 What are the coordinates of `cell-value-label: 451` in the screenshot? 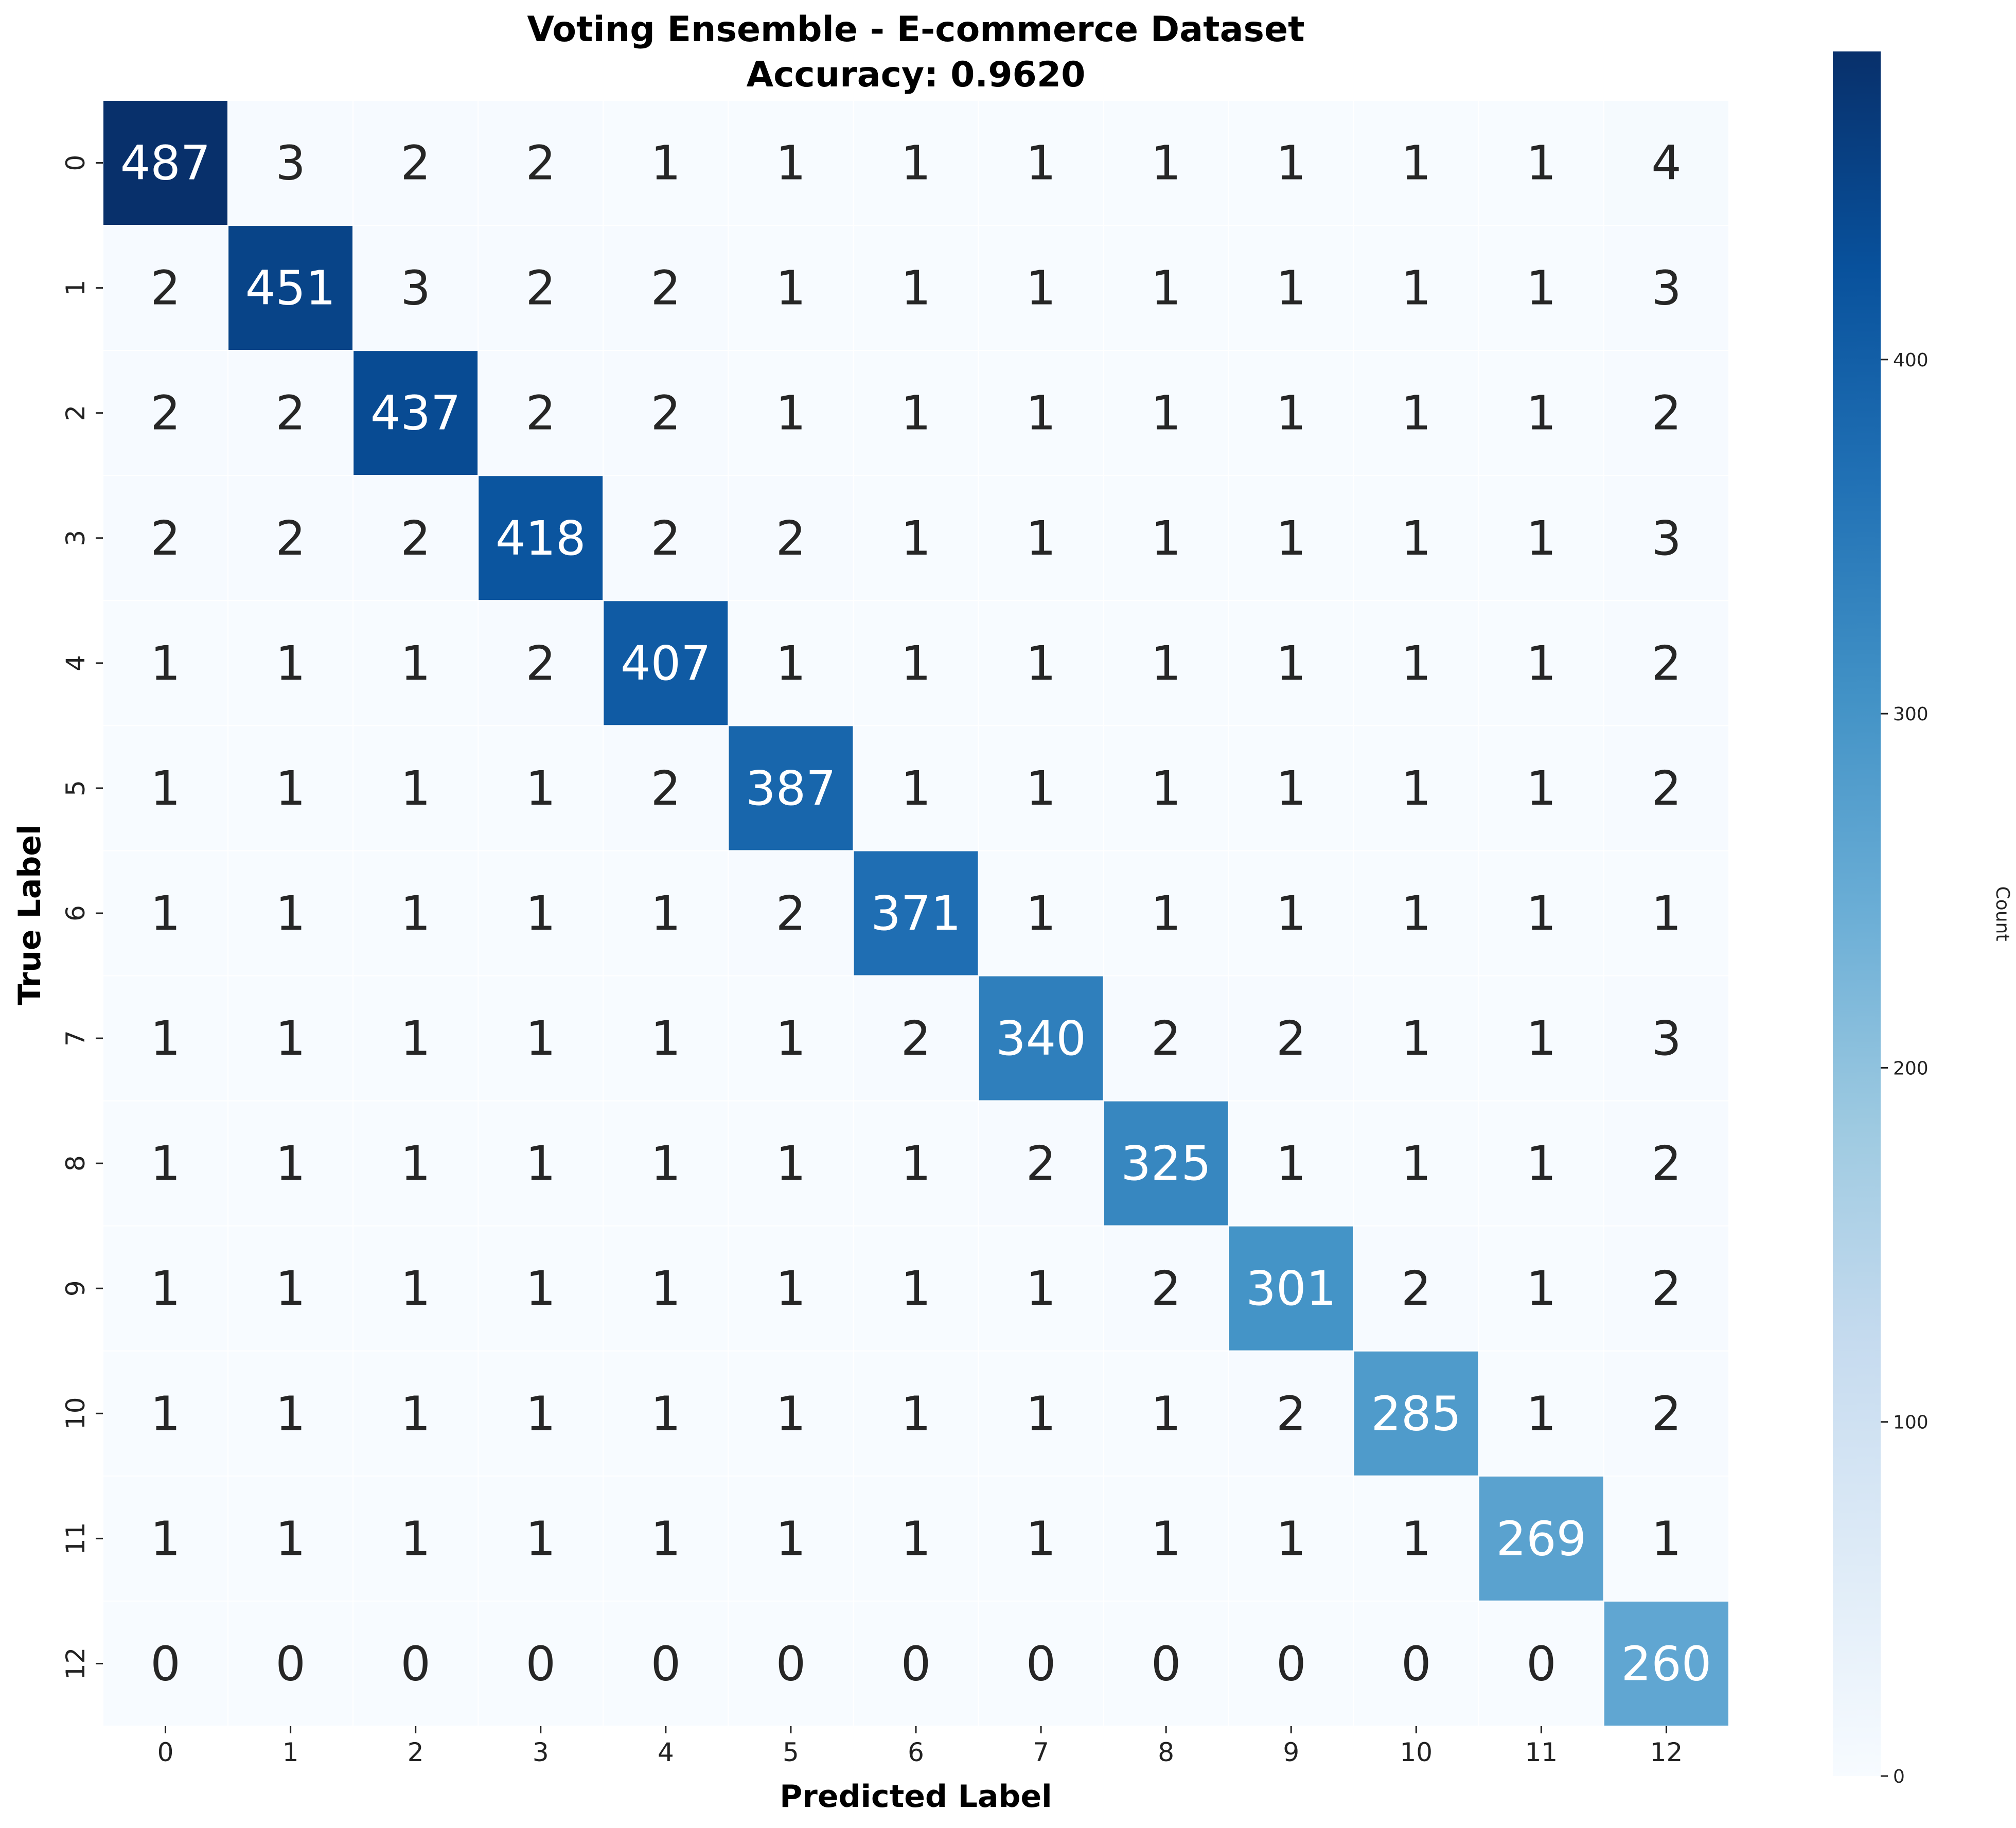 It's located at (290, 288).